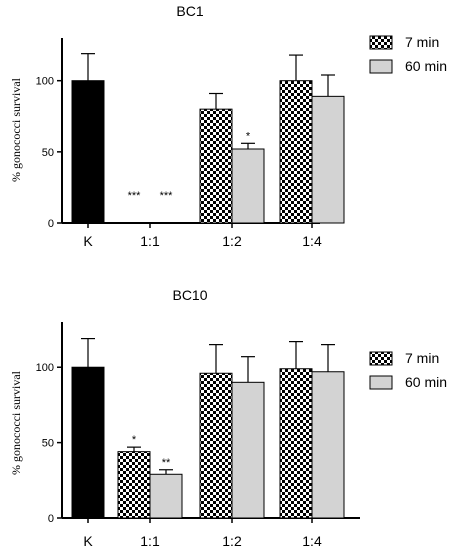 The height and width of the screenshot is (555, 454). Describe the element at coordinates (189, 295) in the screenshot. I see `chart-title: BC10` at that location.